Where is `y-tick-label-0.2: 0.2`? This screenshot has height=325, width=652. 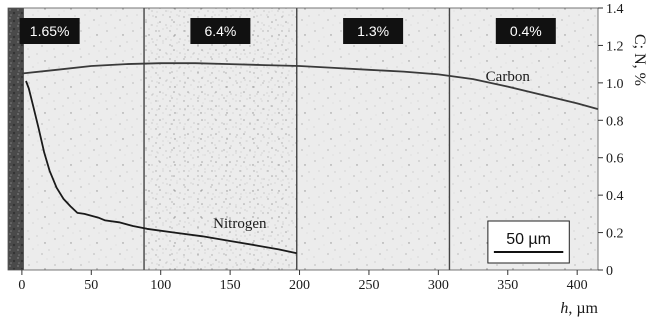 y-tick-label-0.2: 0.2 is located at coordinates (615, 234).